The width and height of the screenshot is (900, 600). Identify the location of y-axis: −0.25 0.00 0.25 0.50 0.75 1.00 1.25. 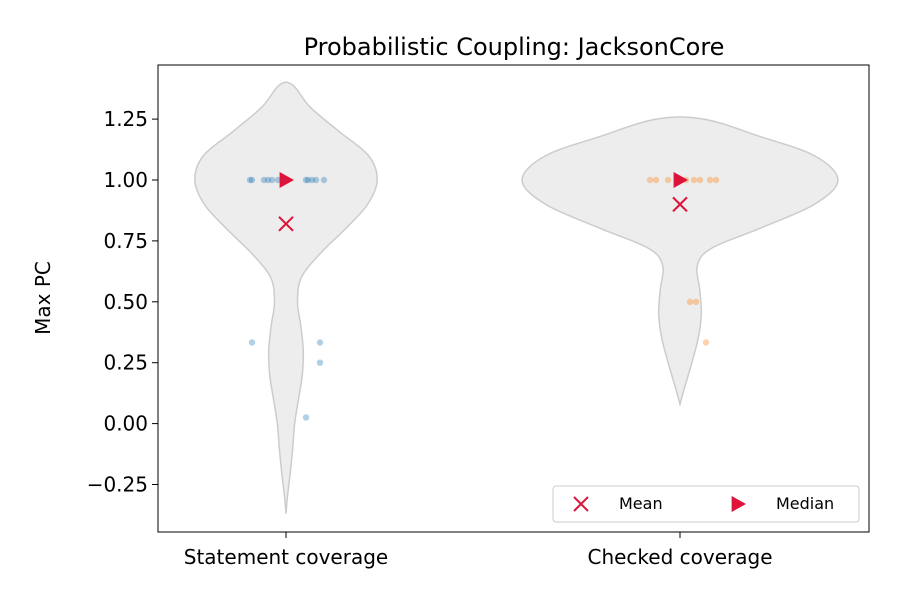
(122, 302).